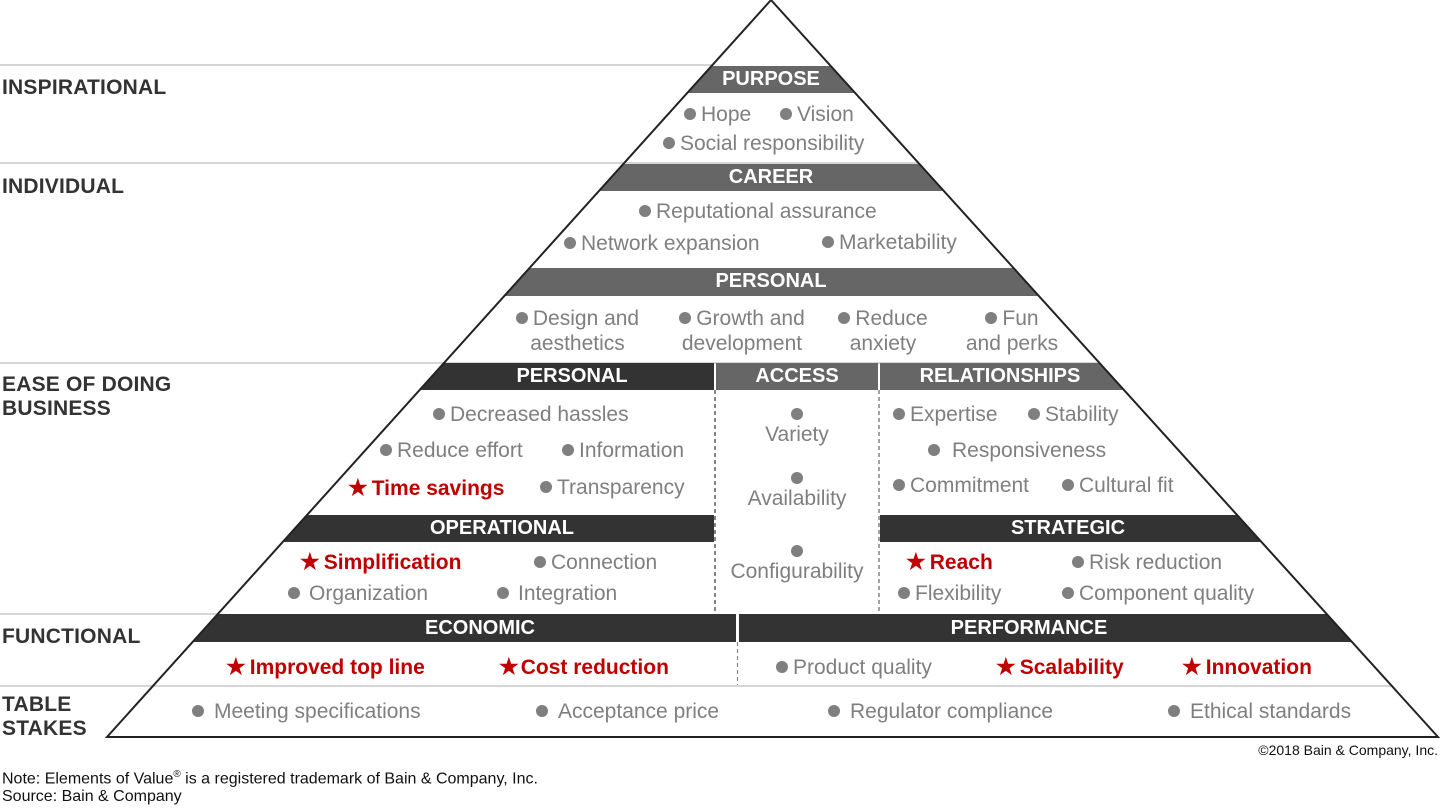  Describe the element at coordinates (825, 114) in the screenshot. I see `element-label: Vision` at that location.